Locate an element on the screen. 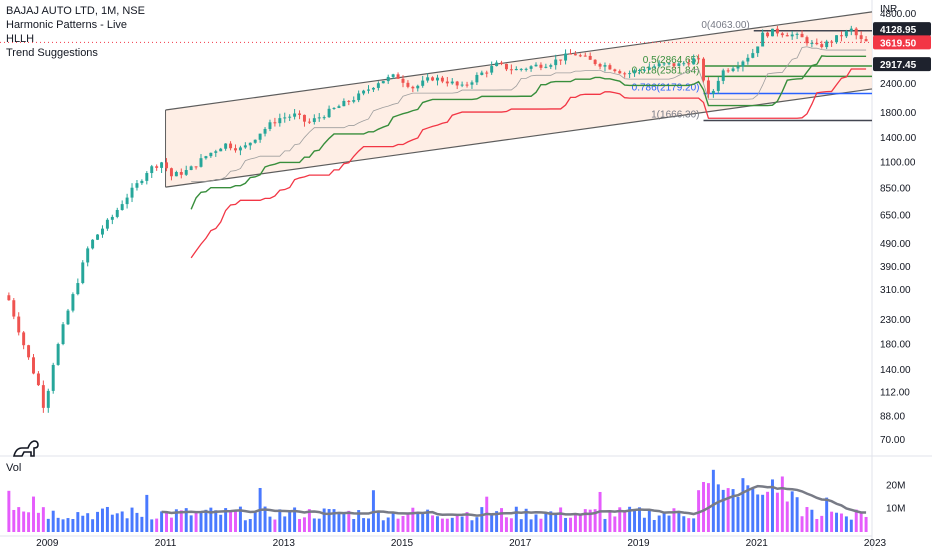  volume-tick-label: 20M is located at coordinates (895, 485).